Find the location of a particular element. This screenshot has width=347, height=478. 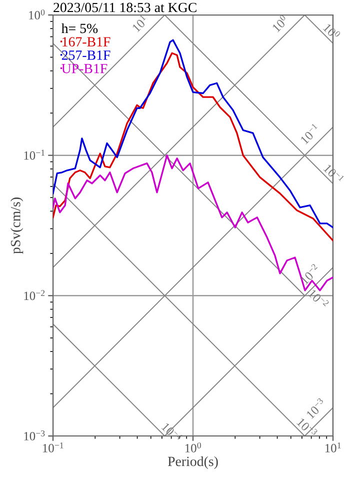

legend-label: 167-B1F is located at coordinates (86, 41).